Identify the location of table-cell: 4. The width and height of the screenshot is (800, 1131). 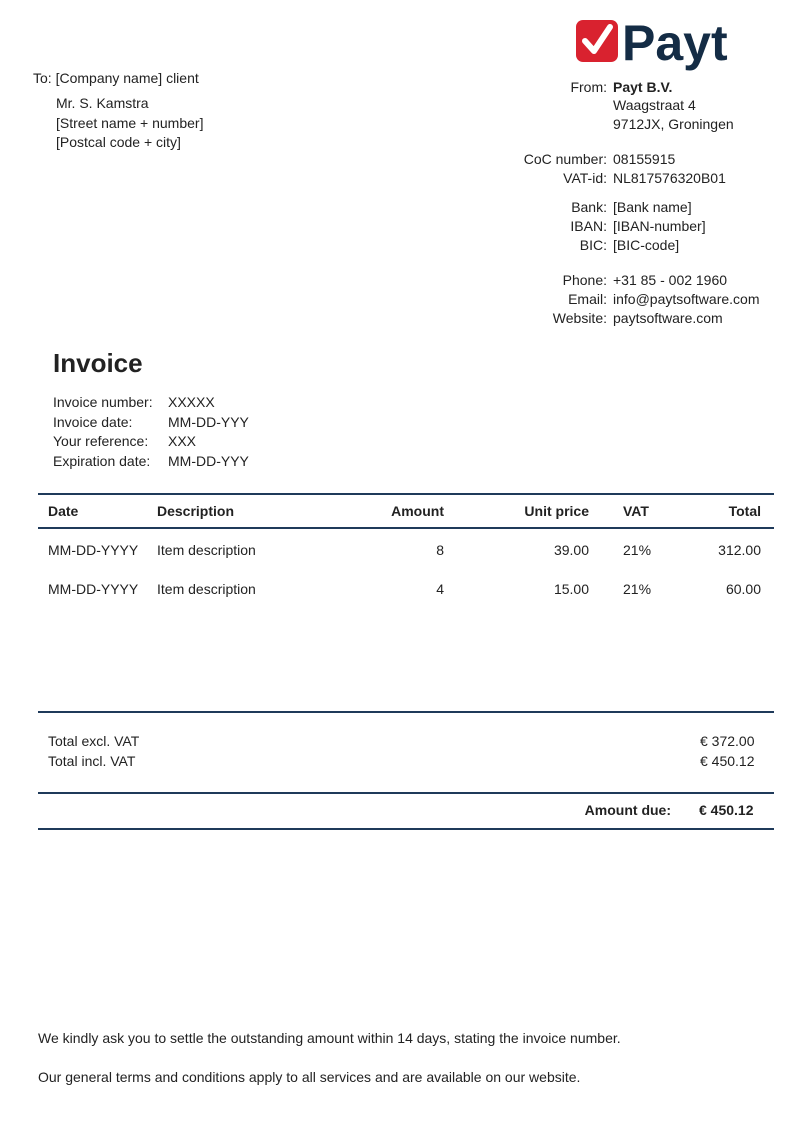
(440, 589).